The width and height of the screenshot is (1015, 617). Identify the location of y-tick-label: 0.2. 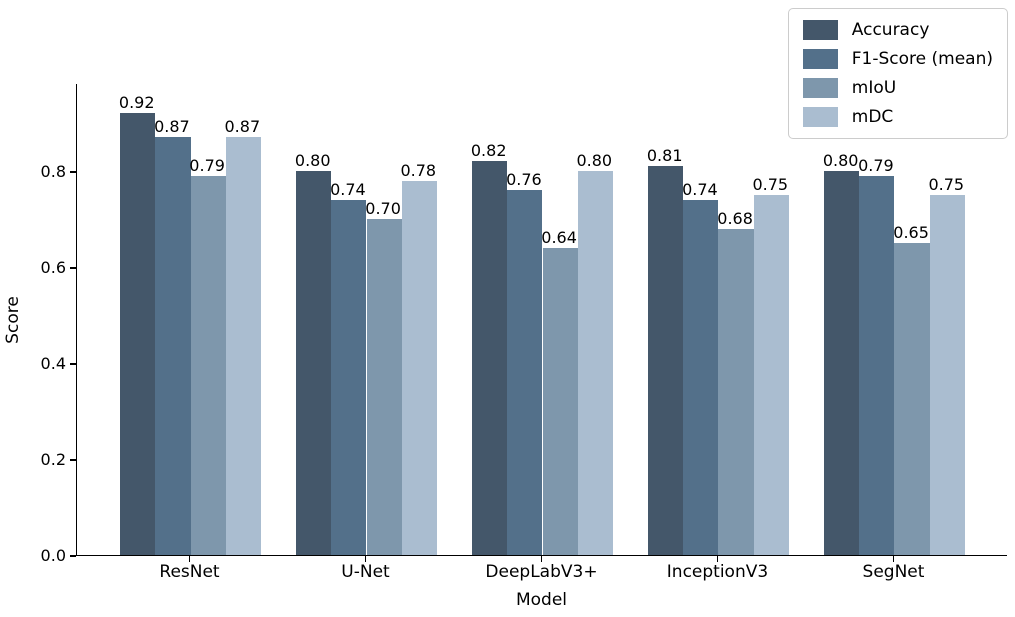
(53, 459).